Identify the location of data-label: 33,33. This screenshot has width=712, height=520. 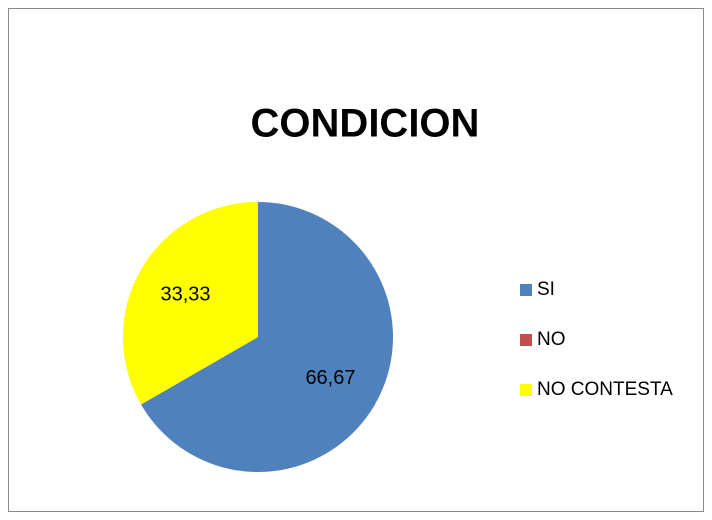
(185, 294).